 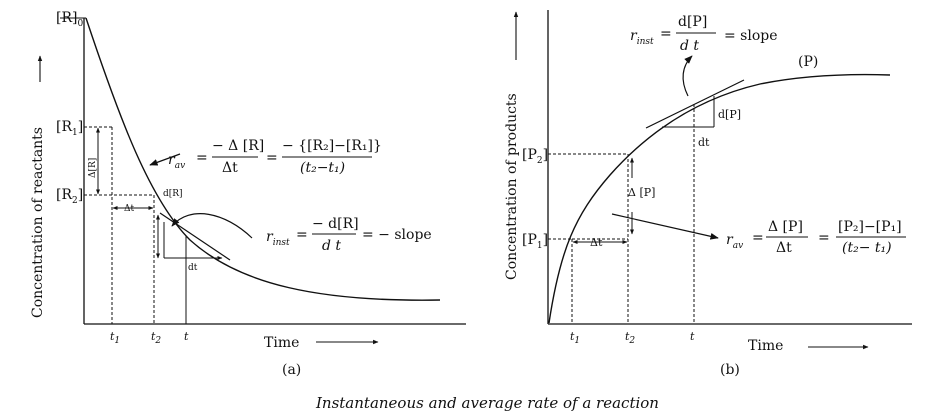 What do you see at coordinates (751, 36) in the screenshot?
I see `r-inst-result: = slope` at bounding box center [751, 36].